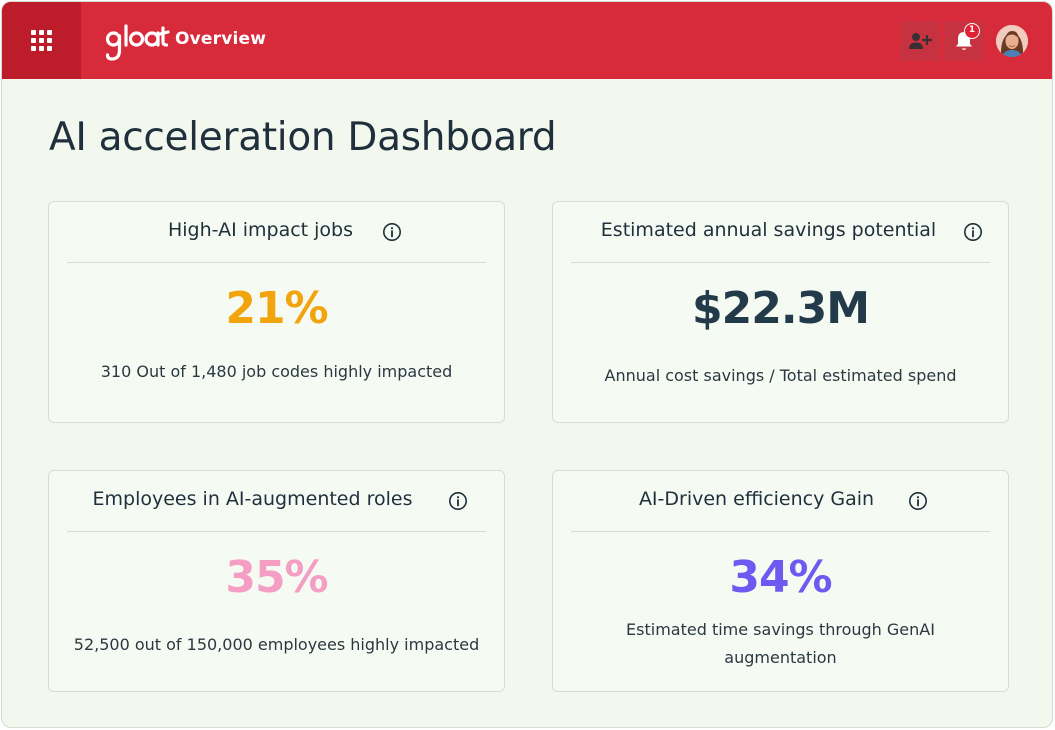 Image resolution: width=1055 pixels, height=730 pixels. What do you see at coordinates (527, 40) in the screenshot?
I see `top-bar: Overview 1` at bounding box center [527, 40].